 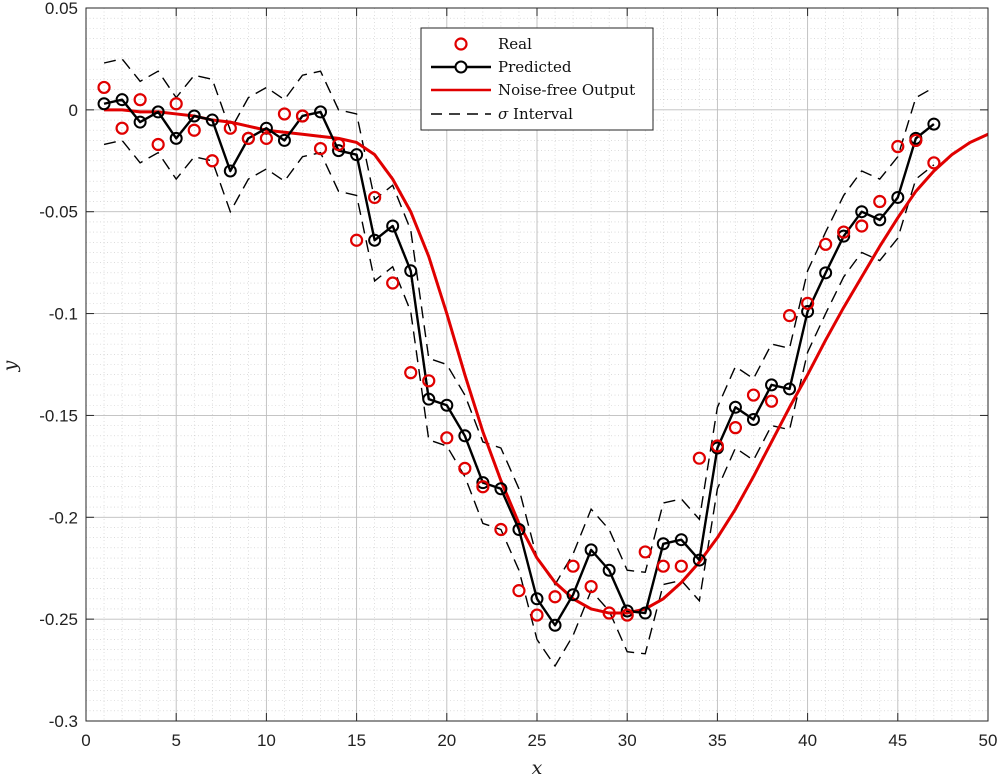 I want to click on legend-sigma-label: σ Interval, so click(x=535, y=114).